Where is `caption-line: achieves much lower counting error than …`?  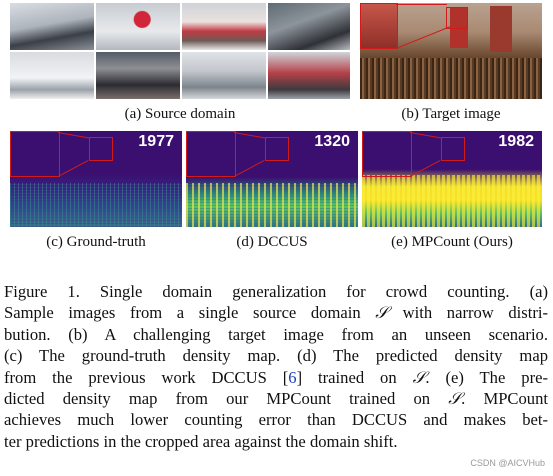
caption-line: achieves much lower counting error than … is located at coordinates (276, 420).